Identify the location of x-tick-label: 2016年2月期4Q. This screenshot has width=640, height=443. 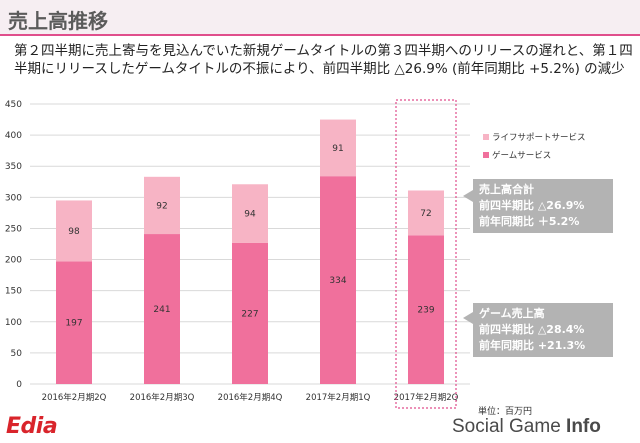
(250, 397).